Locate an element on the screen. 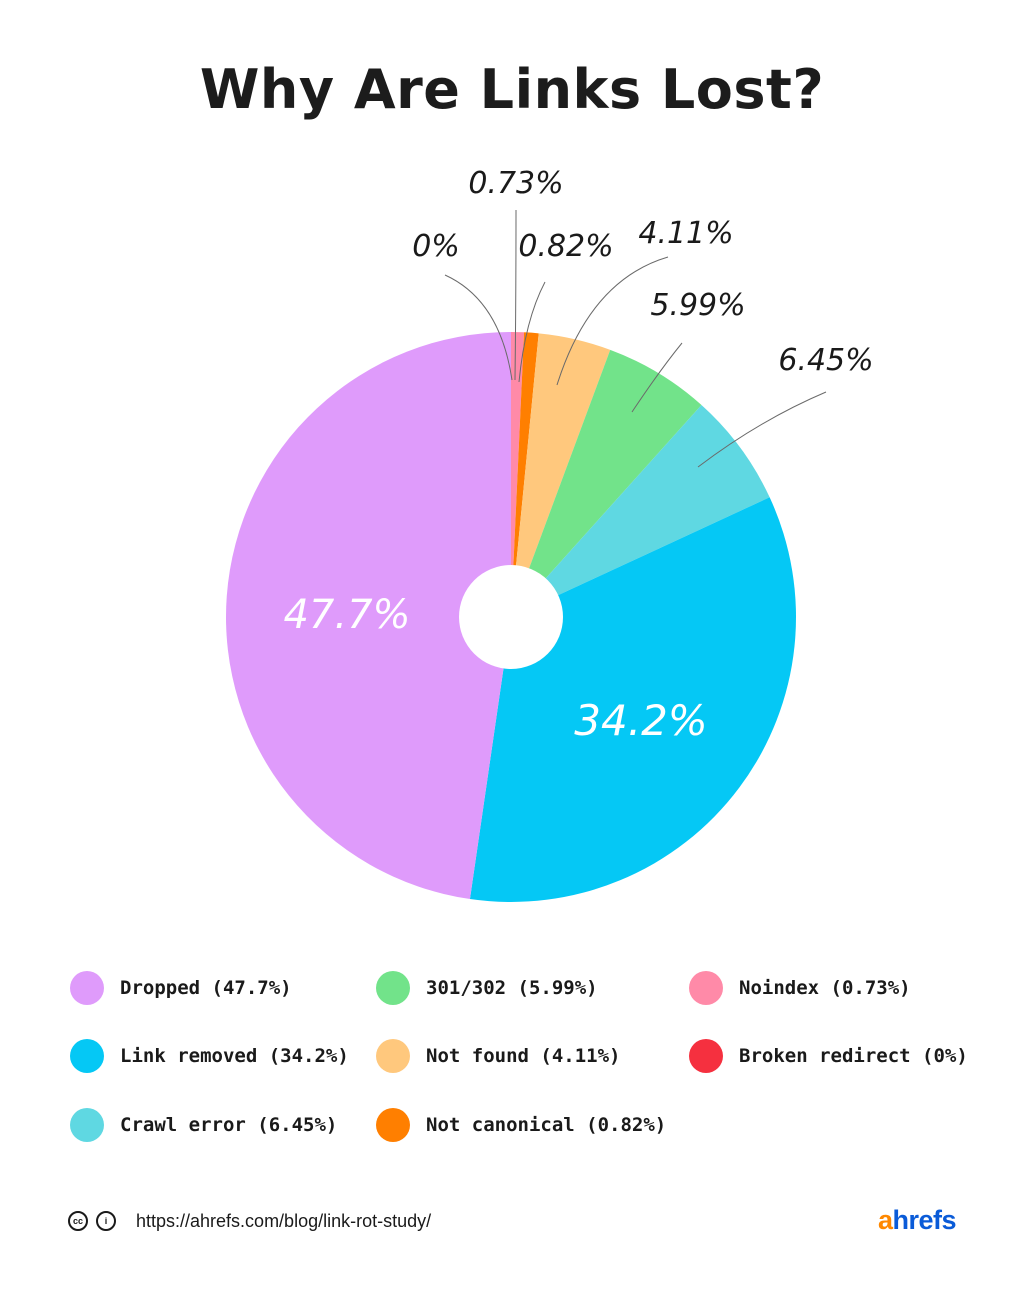  legend-item-link-removed: Link removed (34.2%) is located at coordinates (209, 1056).